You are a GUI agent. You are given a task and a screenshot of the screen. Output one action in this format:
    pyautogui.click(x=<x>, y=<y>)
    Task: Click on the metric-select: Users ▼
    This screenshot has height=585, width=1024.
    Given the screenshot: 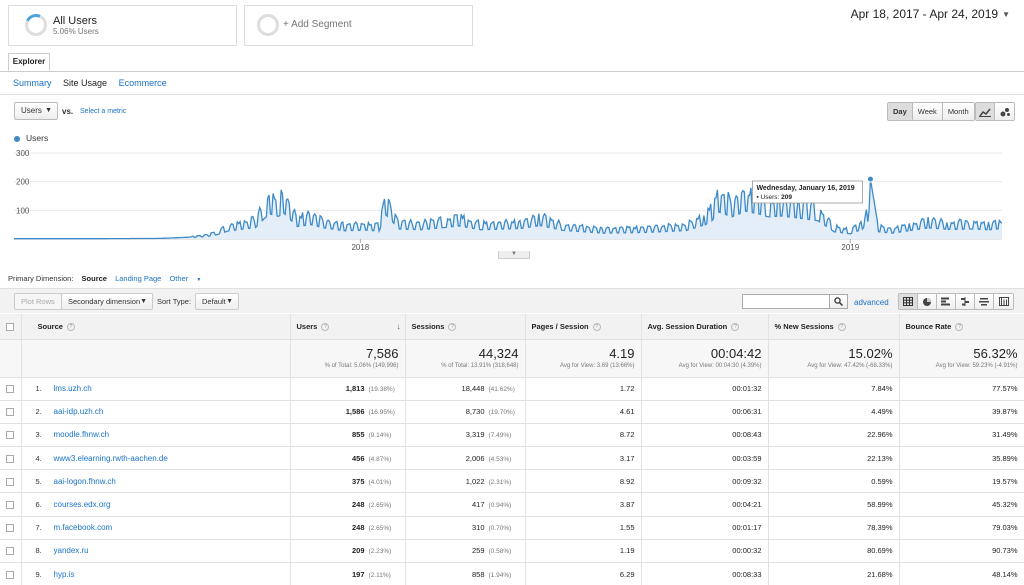 What is the action you would take?
    pyautogui.click(x=36, y=111)
    